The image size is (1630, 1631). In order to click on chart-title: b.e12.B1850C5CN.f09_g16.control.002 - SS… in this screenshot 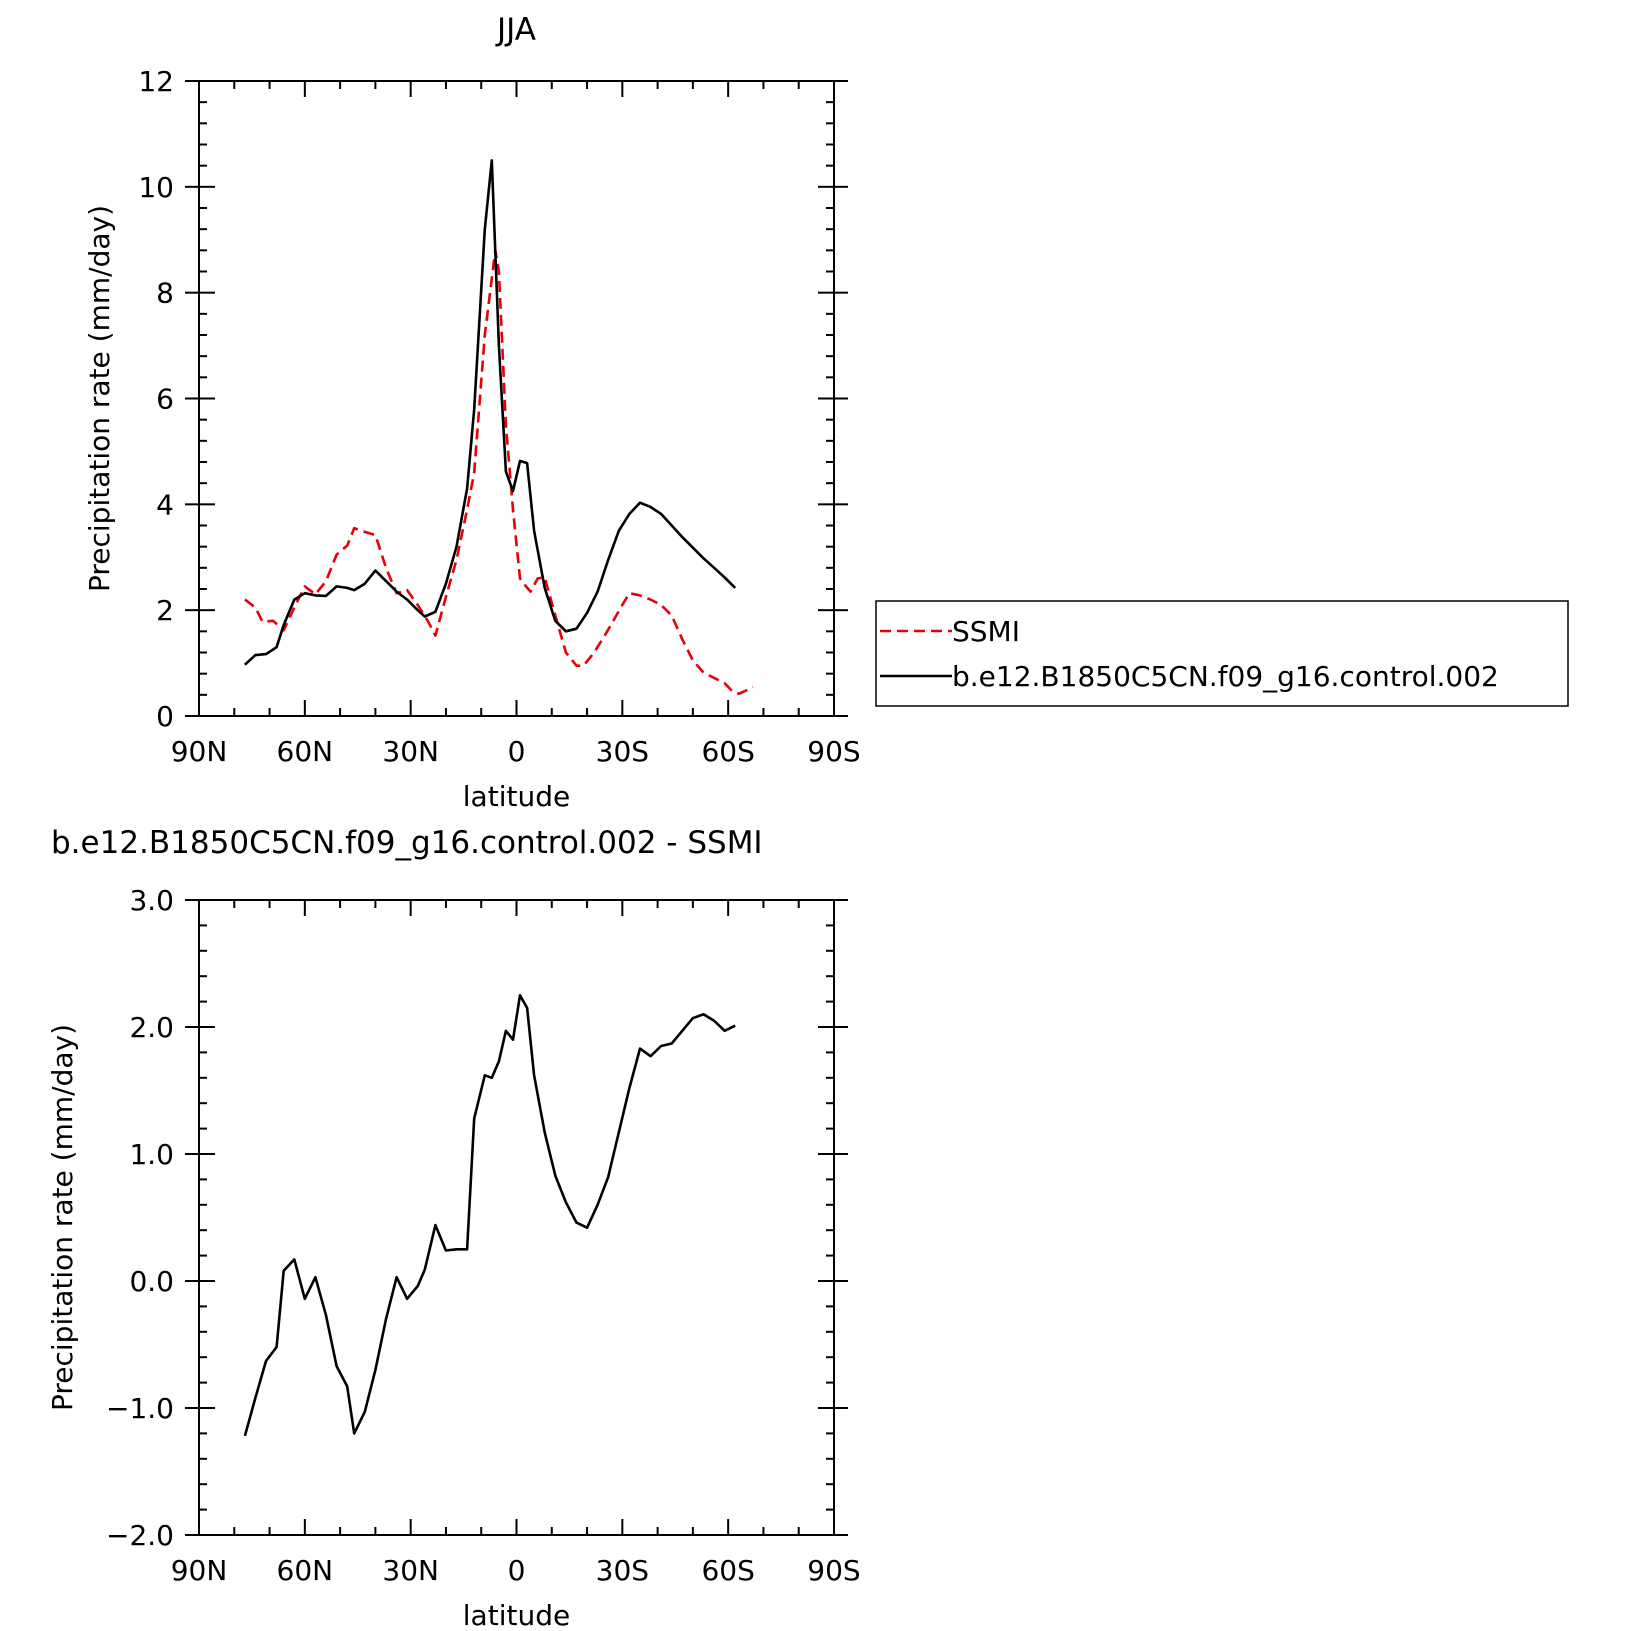, I will do `click(407, 843)`.